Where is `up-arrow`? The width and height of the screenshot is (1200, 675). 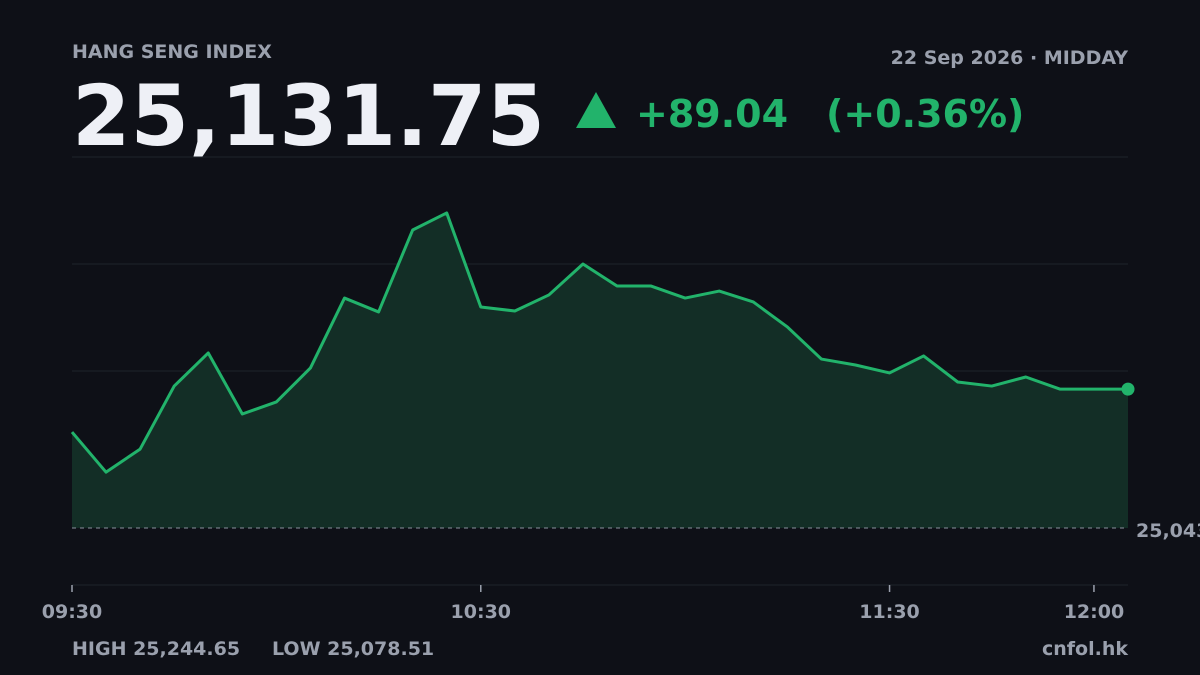
up-arrow is located at coordinates (596, 110).